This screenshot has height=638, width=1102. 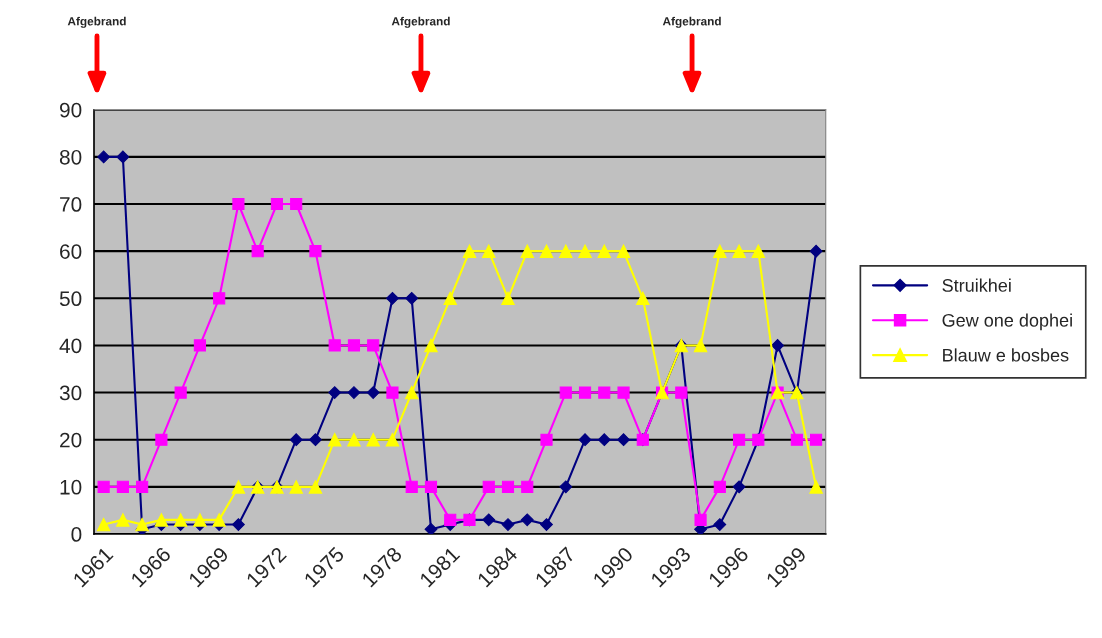 What do you see at coordinates (1007, 322) in the screenshot?
I see `legend-label: Gew one dophei` at bounding box center [1007, 322].